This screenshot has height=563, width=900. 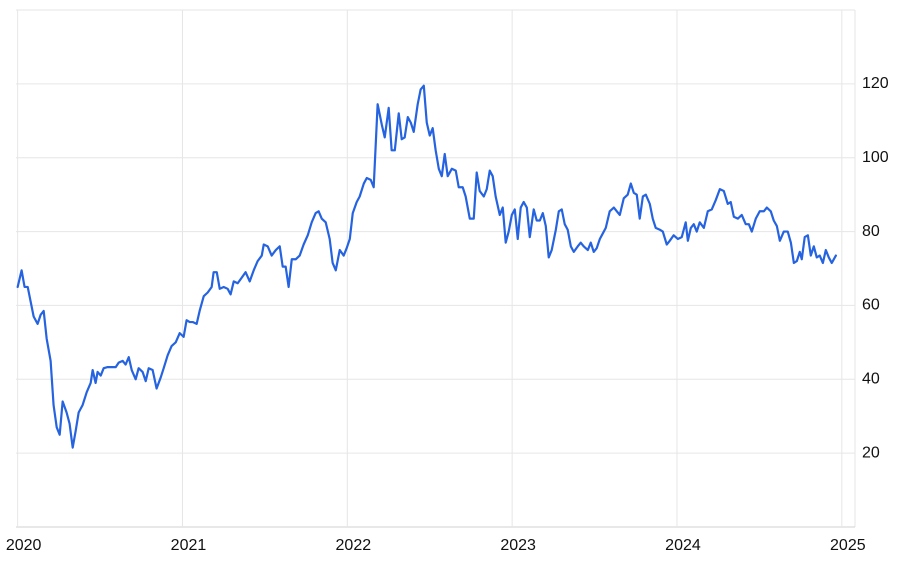 What do you see at coordinates (189, 545) in the screenshot?
I see `x-tick-label: 2021` at bounding box center [189, 545].